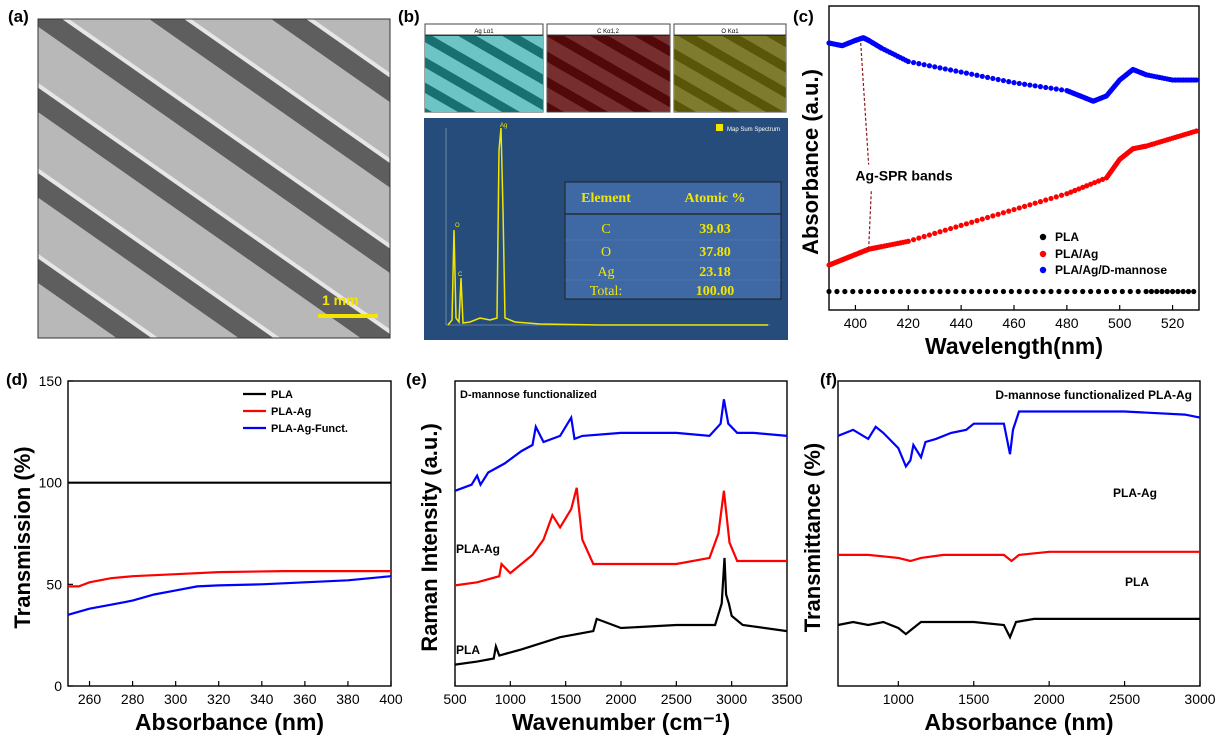 This screenshot has width=1223, height=743. Describe the element at coordinates (1111, 270) in the screenshot. I see `legend-label: PLA/Ag/D-mannose` at that location.